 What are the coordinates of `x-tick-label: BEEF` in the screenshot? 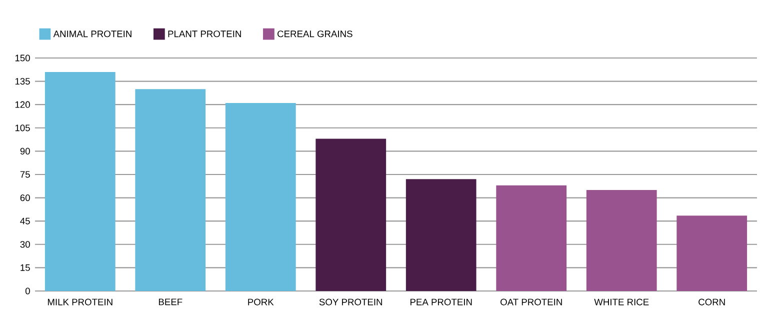 It's located at (170, 302).